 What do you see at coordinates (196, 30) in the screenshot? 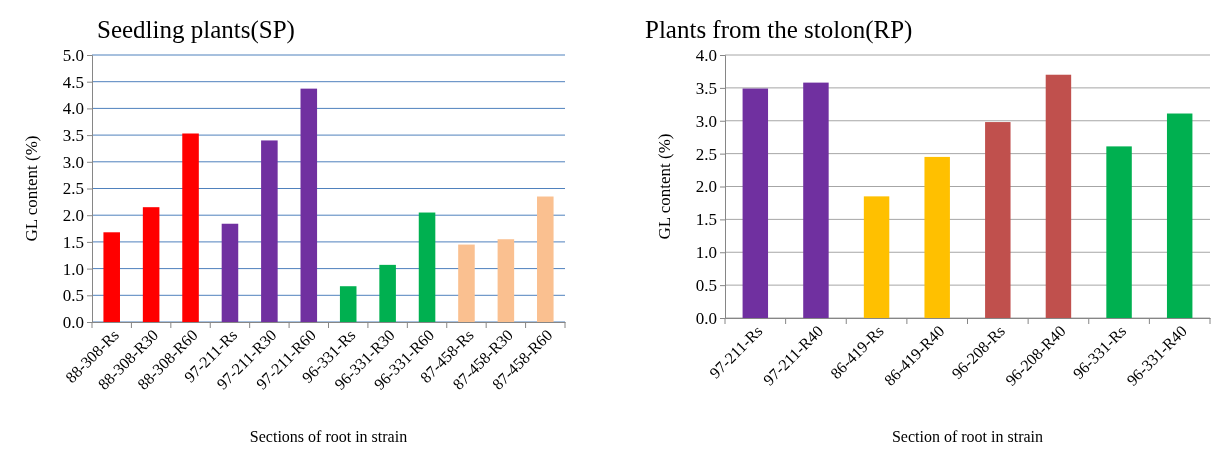
I see `chart-title: Seedling plants(SP)` at bounding box center [196, 30].